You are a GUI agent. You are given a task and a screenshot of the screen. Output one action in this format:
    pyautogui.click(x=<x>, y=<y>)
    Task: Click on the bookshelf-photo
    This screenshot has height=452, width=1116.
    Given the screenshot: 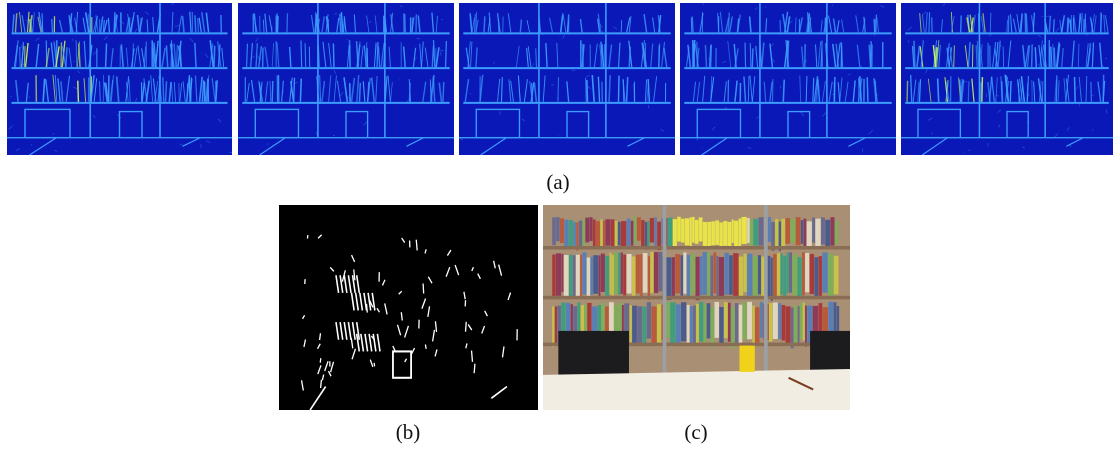 What is the action you would take?
    pyautogui.click(x=696, y=307)
    